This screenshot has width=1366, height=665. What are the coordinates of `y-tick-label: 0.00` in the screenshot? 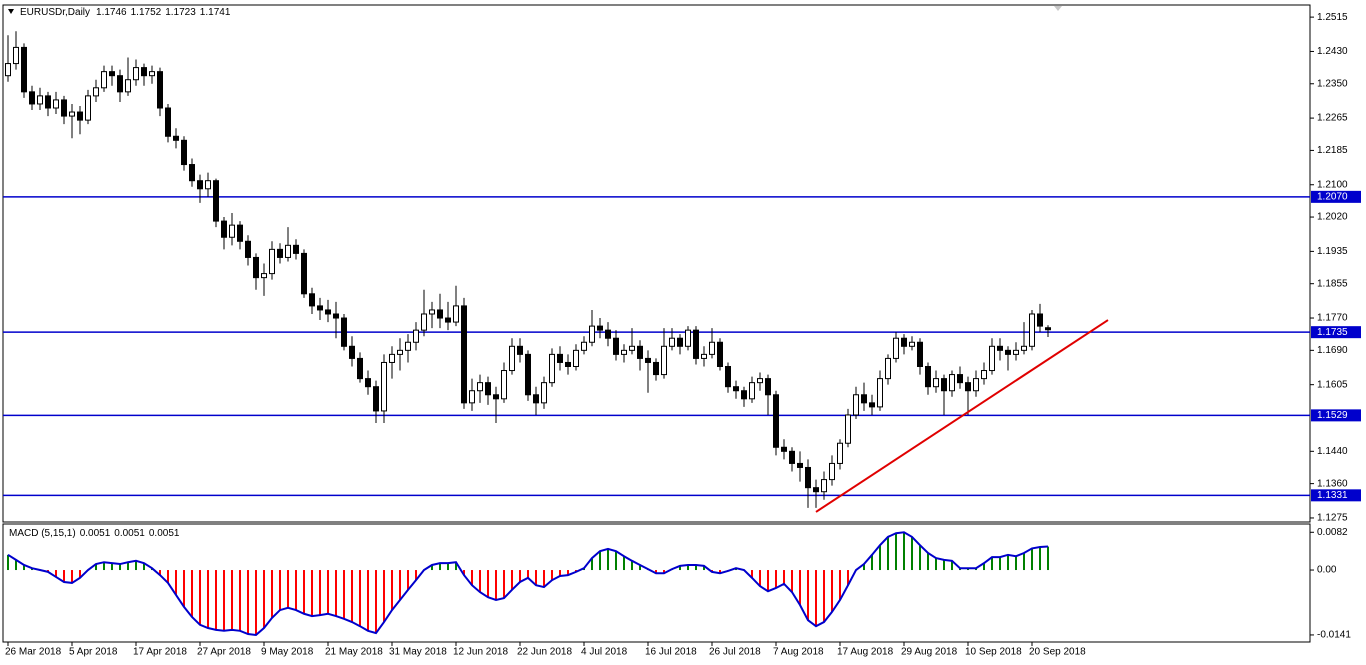 It's located at (1327, 570).